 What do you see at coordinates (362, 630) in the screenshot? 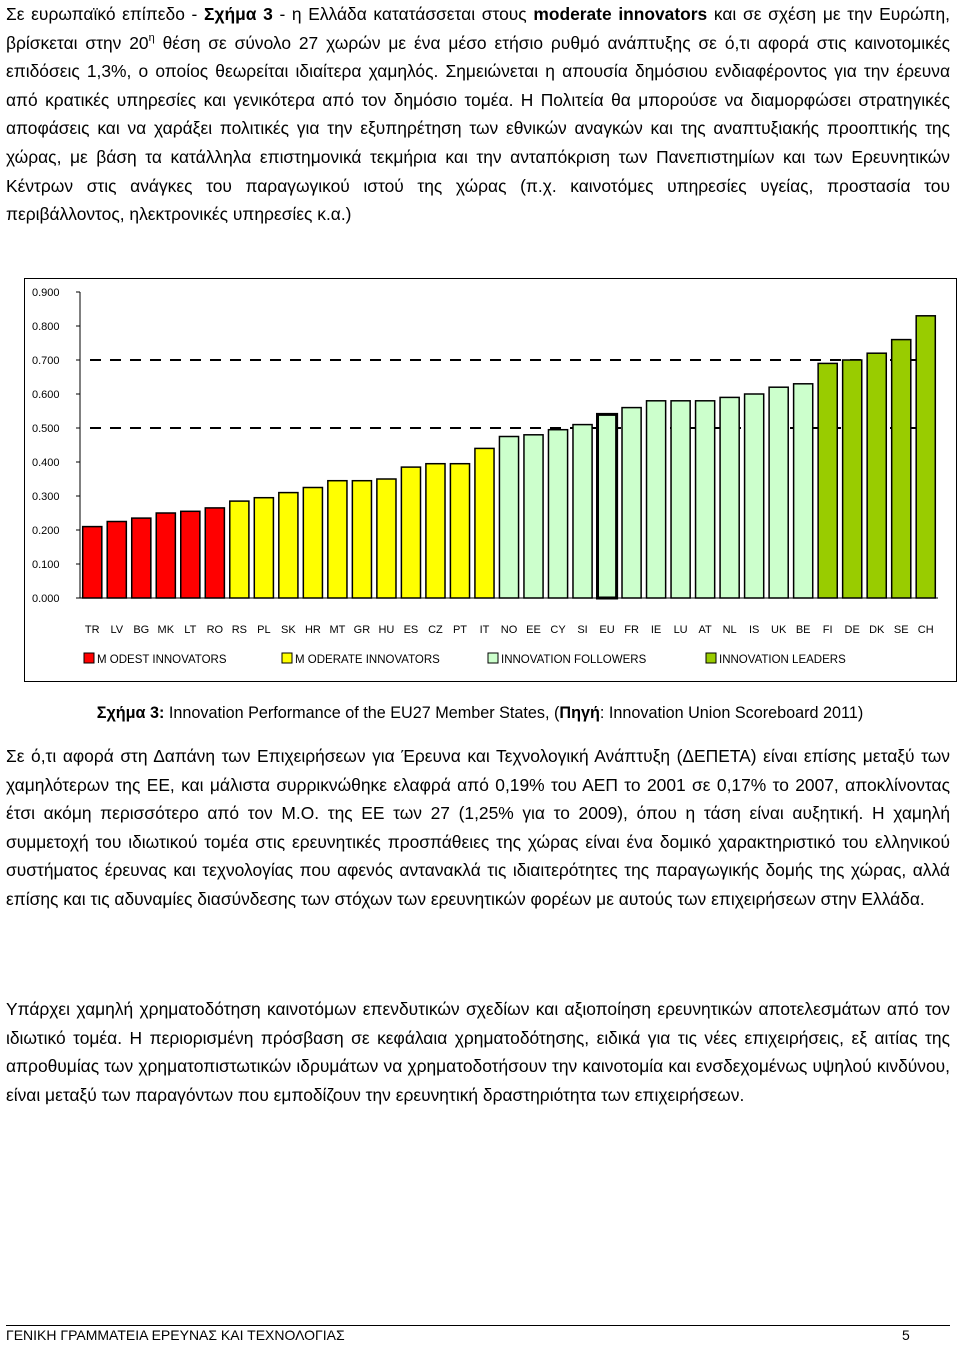
I see `category-label: GR` at bounding box center [362, 630].